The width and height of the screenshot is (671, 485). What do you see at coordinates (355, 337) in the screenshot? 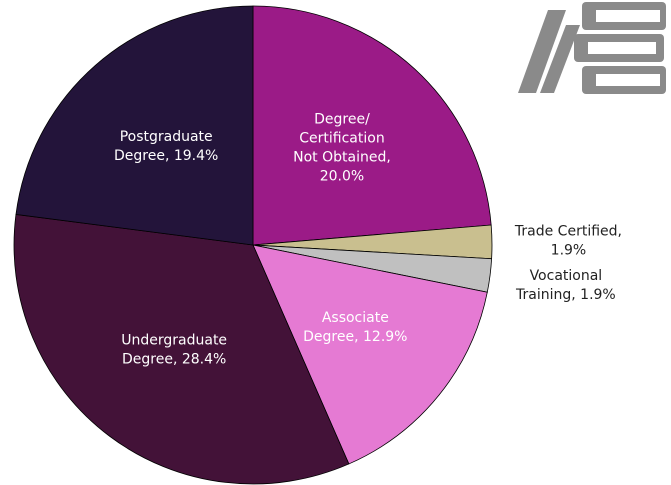
I see `data-label: Degree, 12.9%` at bounding box center [355, 337].